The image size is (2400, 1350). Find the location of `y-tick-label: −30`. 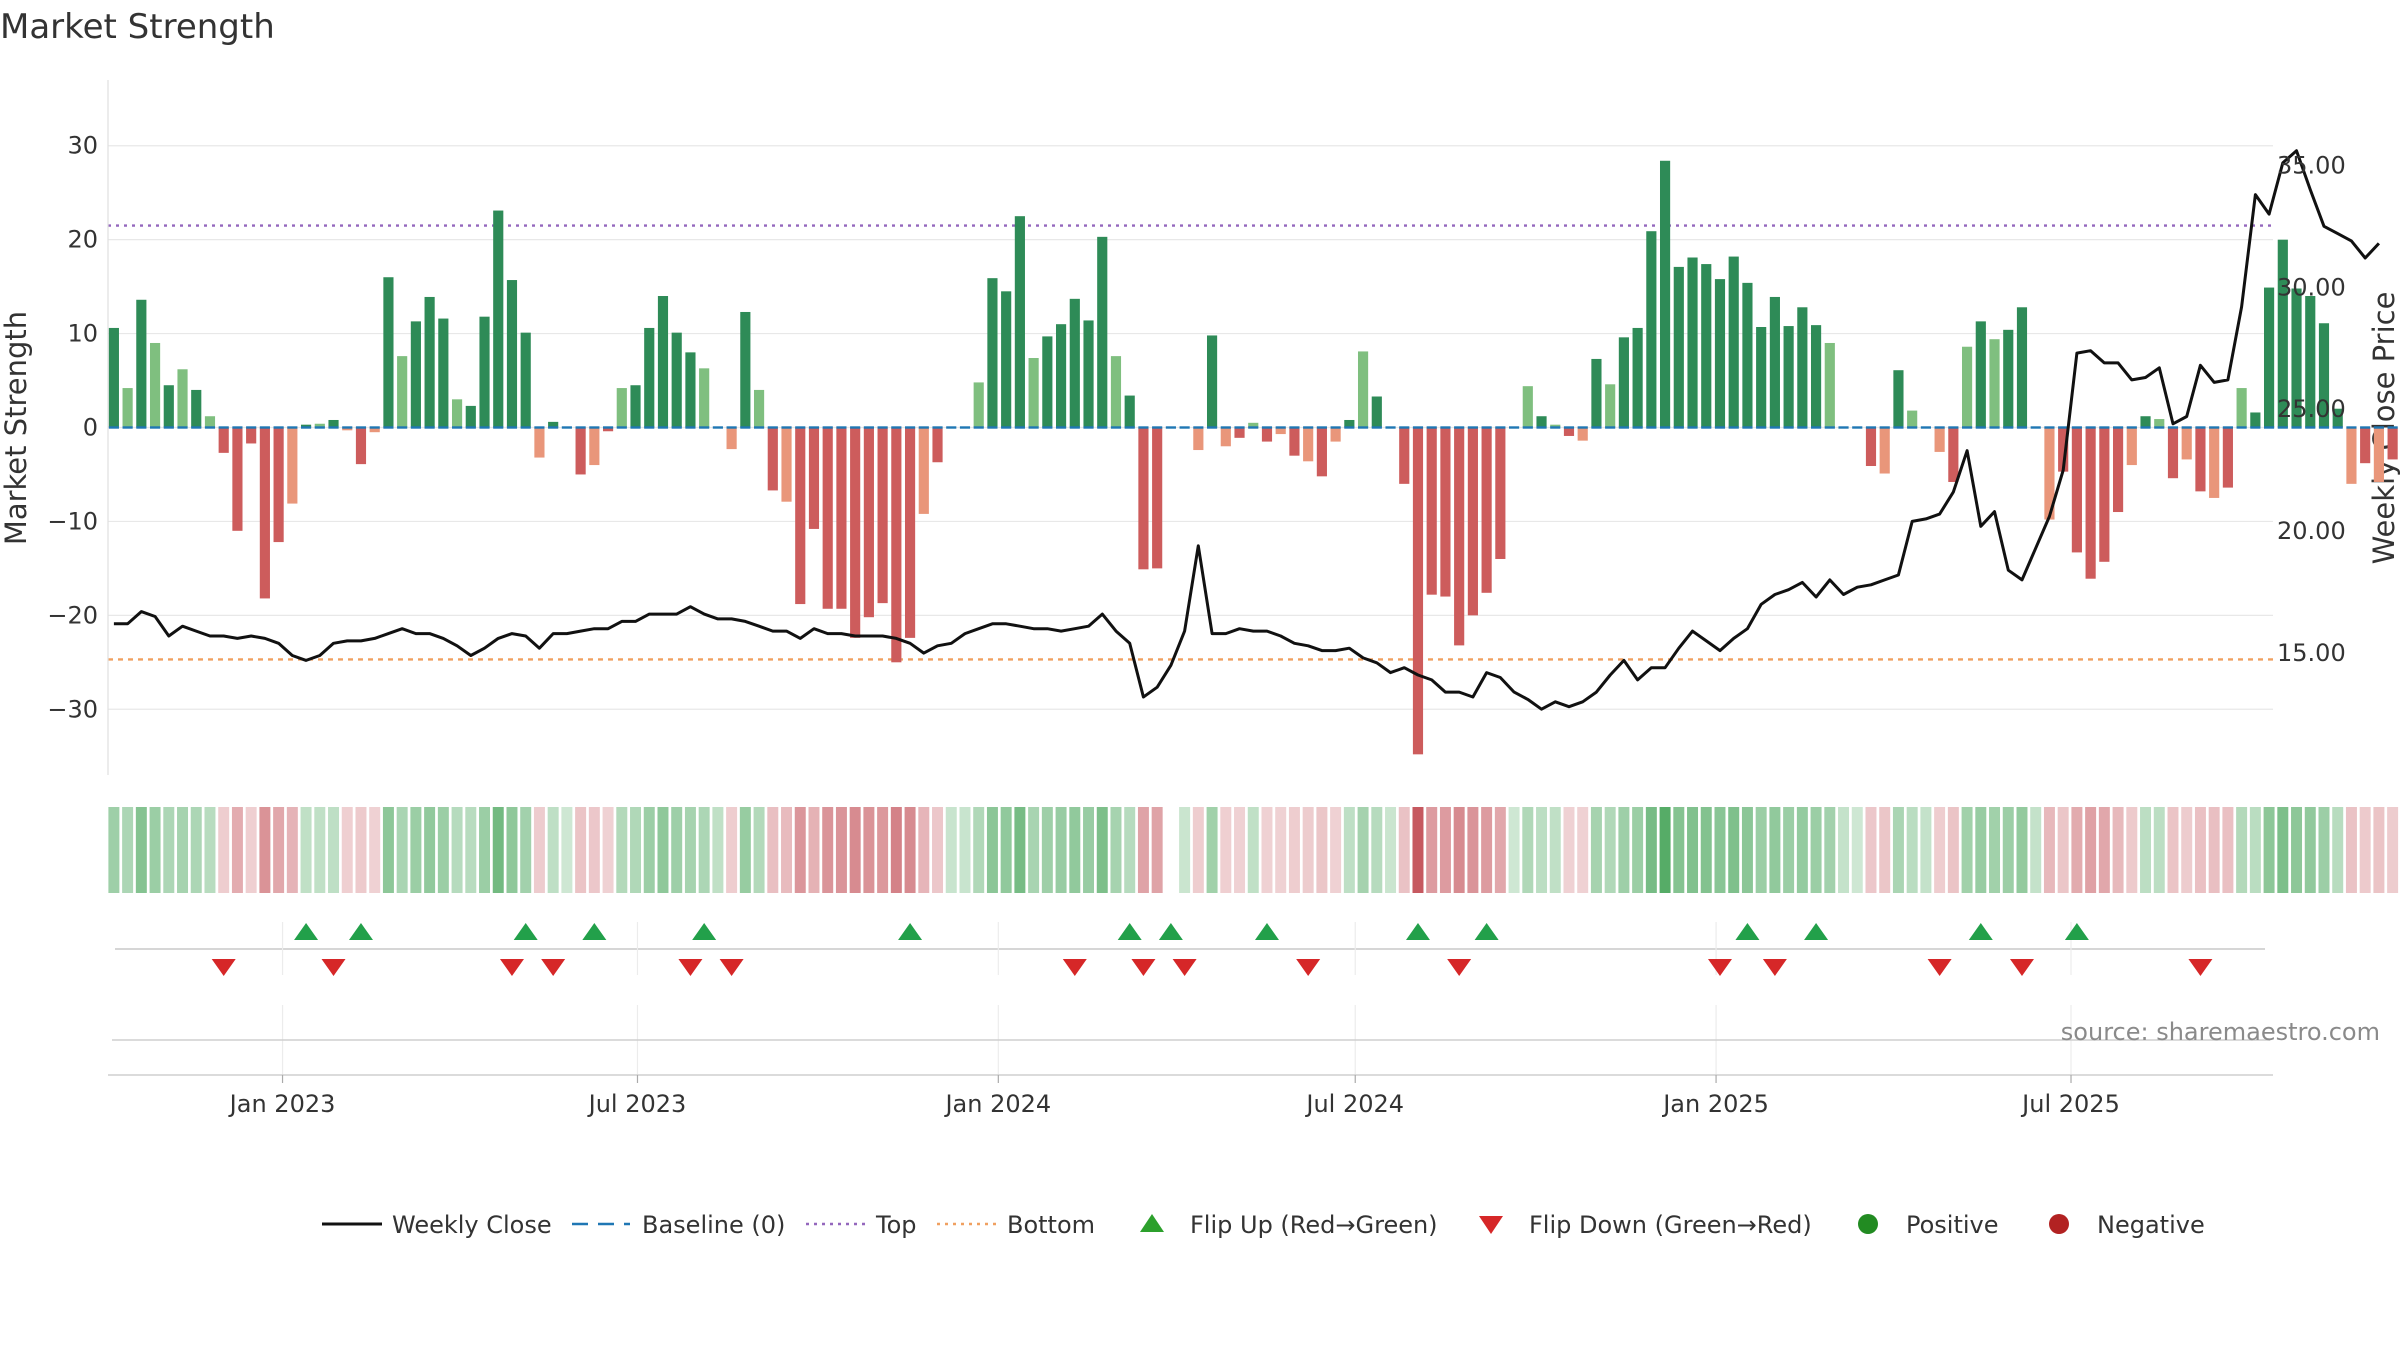

y-tick-label: −30 is located at coordinates (72, 709).